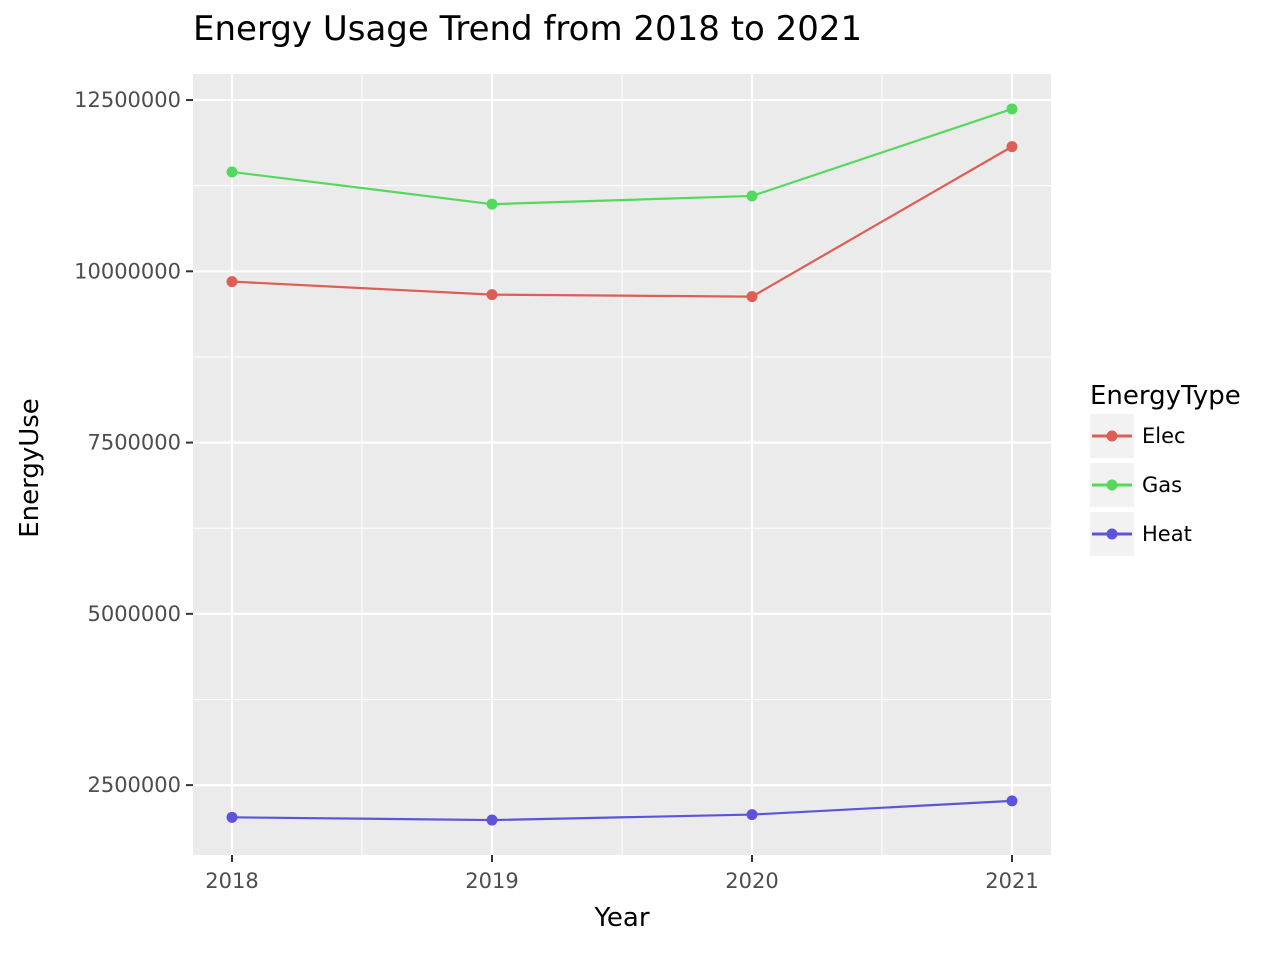  Describe the element at coordinates (1164, 436) in the screenshot. I see `legend-label-elec: Elec` at that location.